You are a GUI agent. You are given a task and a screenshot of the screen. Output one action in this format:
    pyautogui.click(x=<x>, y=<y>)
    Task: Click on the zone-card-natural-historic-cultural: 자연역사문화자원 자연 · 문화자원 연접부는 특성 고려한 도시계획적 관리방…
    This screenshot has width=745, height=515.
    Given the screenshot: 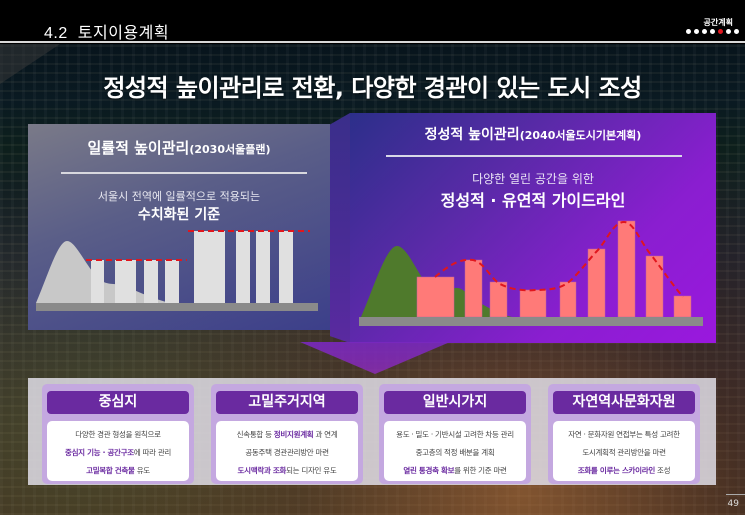 What is the action you would take?
    pyautogui.click(x=624, y=434)
    